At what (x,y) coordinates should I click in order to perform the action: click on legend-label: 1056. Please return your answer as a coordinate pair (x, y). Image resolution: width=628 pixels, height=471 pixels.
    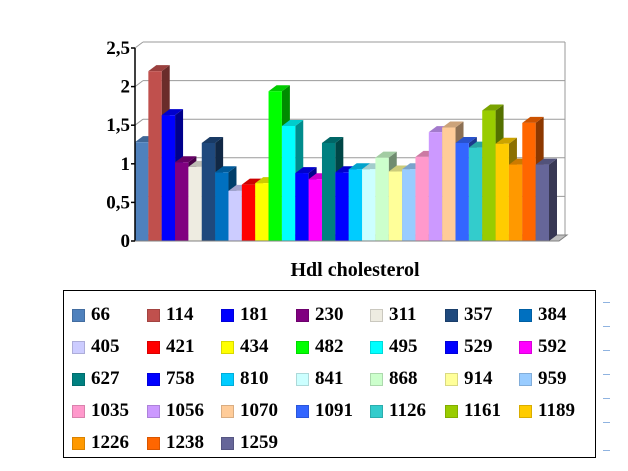
    Looking at the image, I should click on (185, 410).